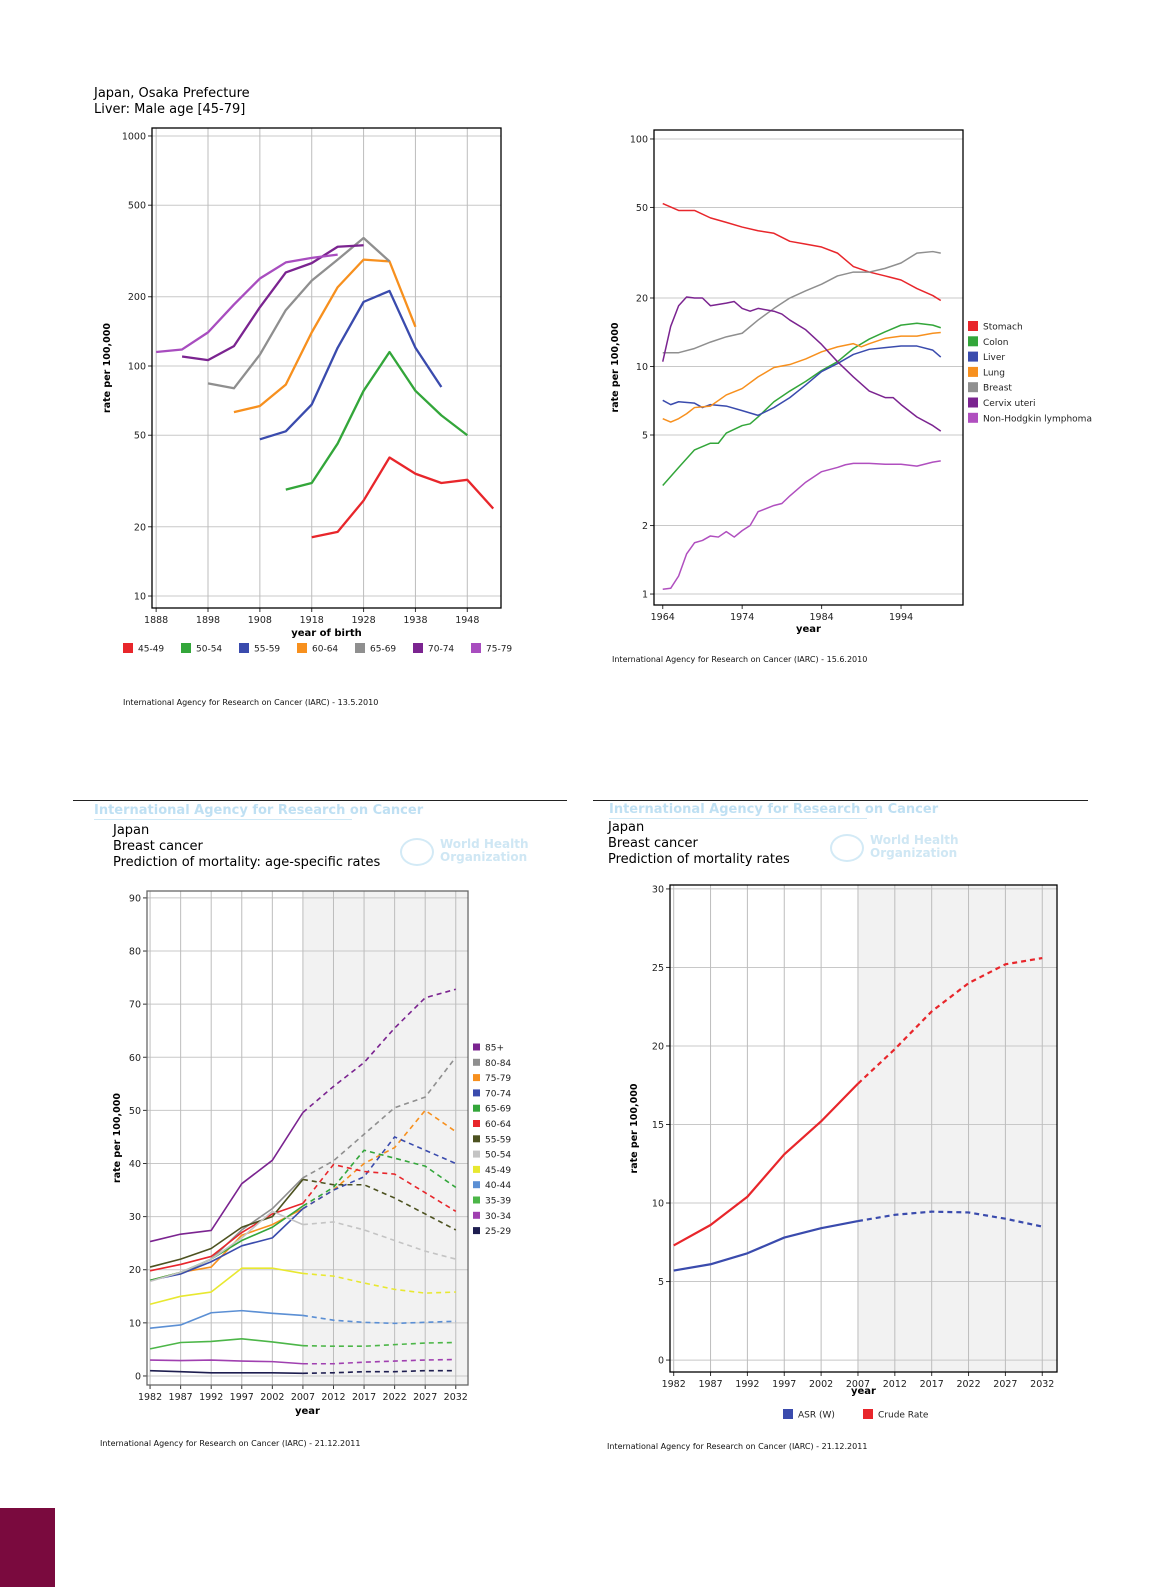 This screenshot has width=1174, height=1587. I want to click on legend-label: 80-84, so click(498, 1064).